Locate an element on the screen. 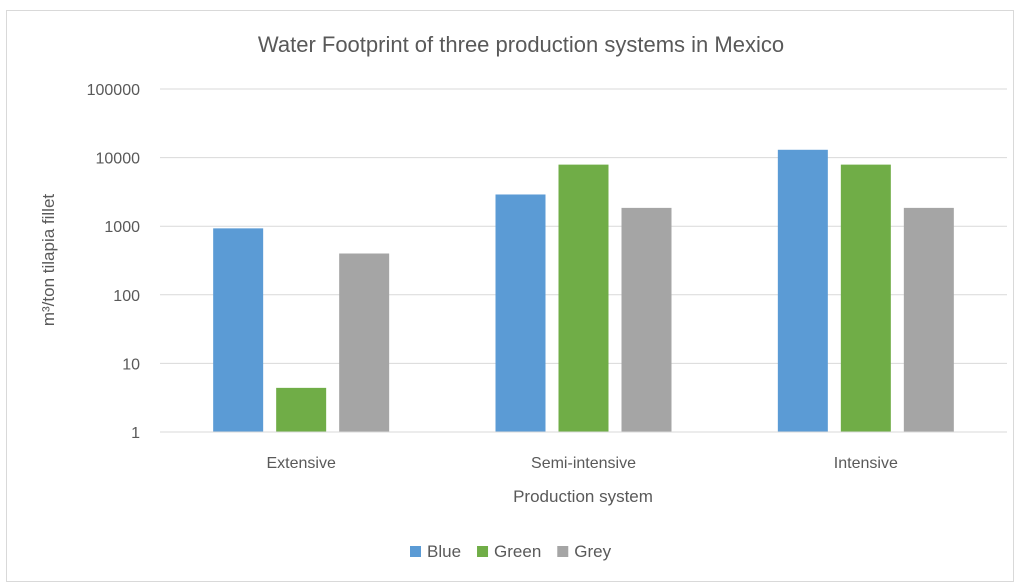  x-tick-label: Semi-intensive is located at coordinates (583, 463).